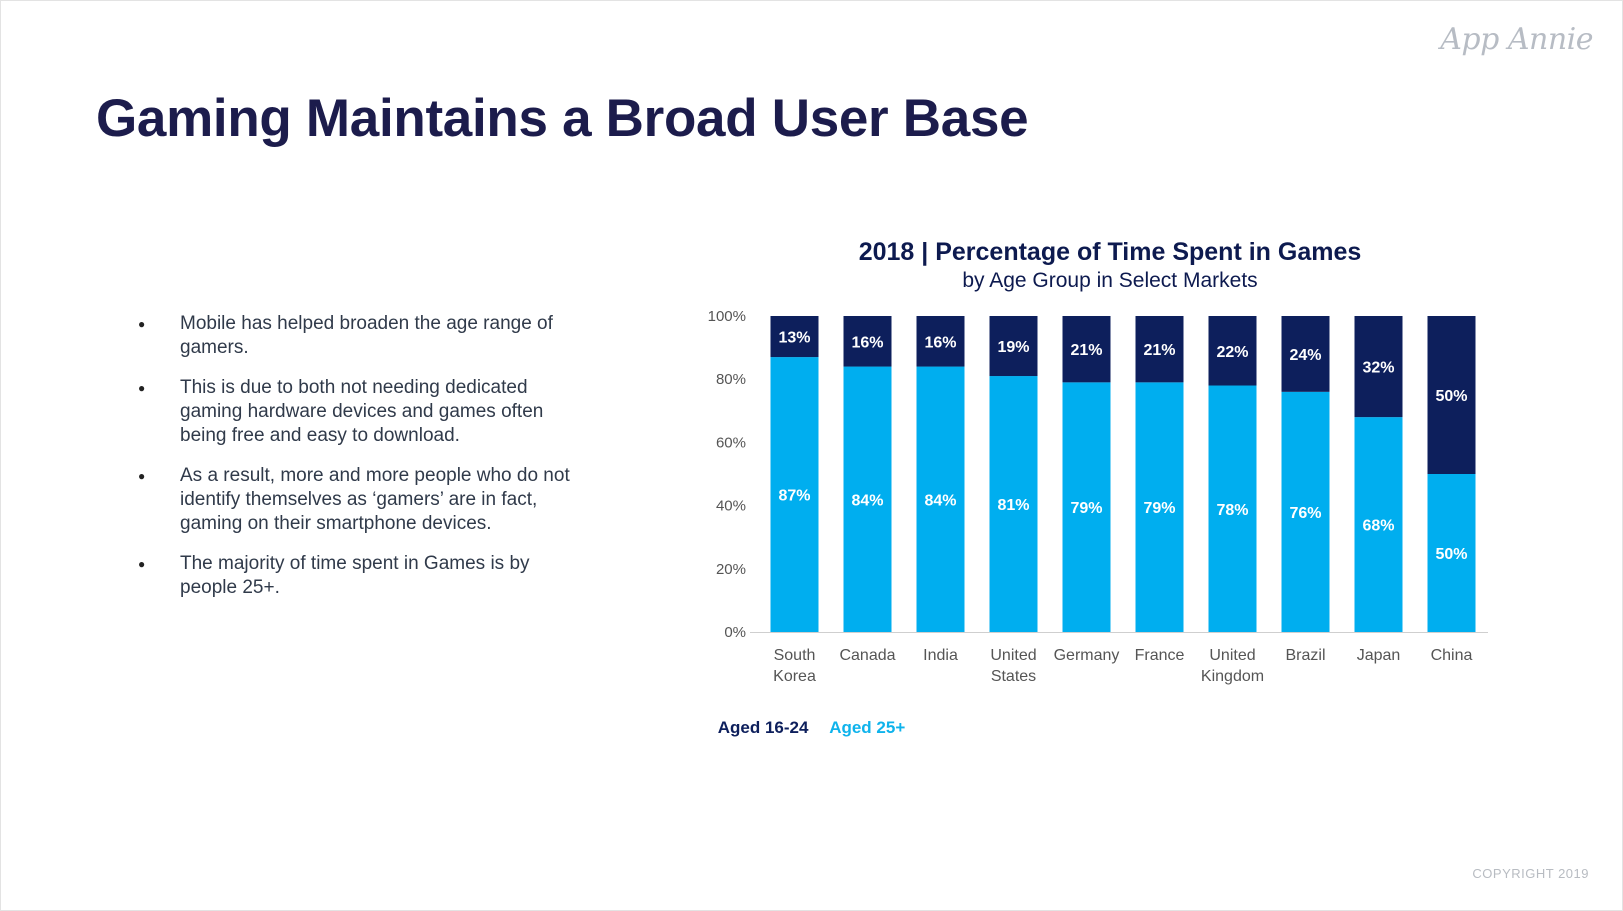  Describe the element at coordinates (1110, 252) in the screenshot. I see `chart-title: 2018 | Percentage of Time Spent in Games` at that location.